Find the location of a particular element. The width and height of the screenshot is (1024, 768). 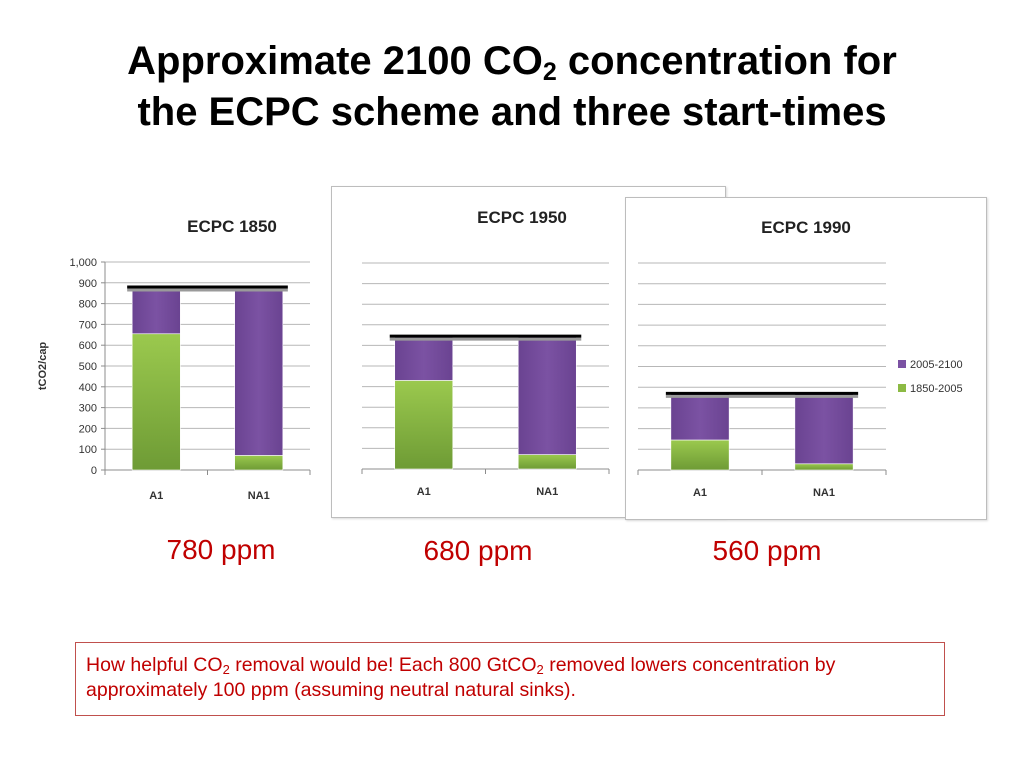

y-tick-label: 600 is located at coordinates (88, 346).